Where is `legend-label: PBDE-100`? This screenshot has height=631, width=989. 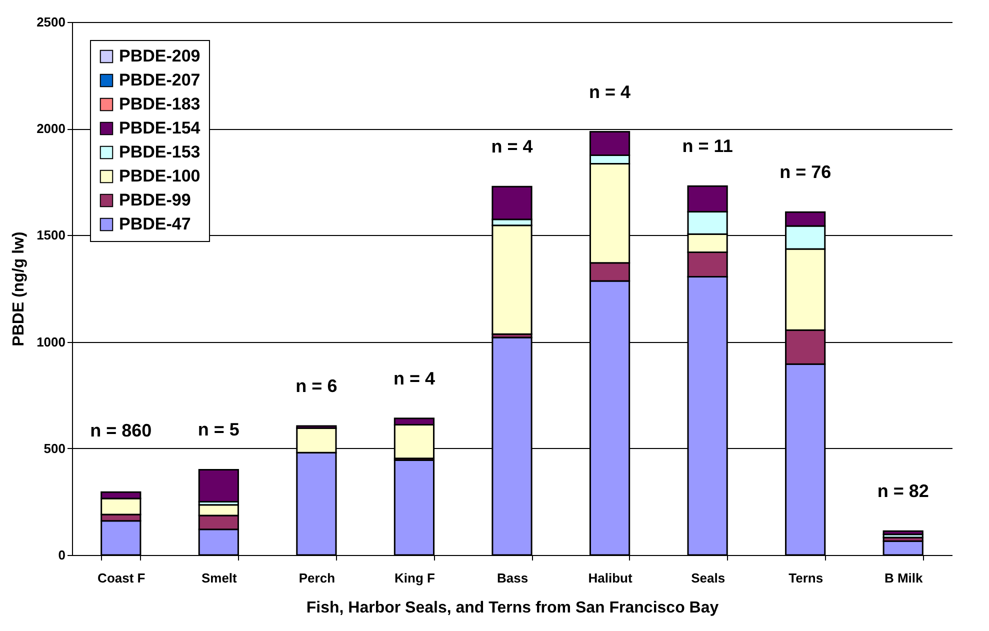
legend-label: PBDE-100 is located at coordinates (159, 176).